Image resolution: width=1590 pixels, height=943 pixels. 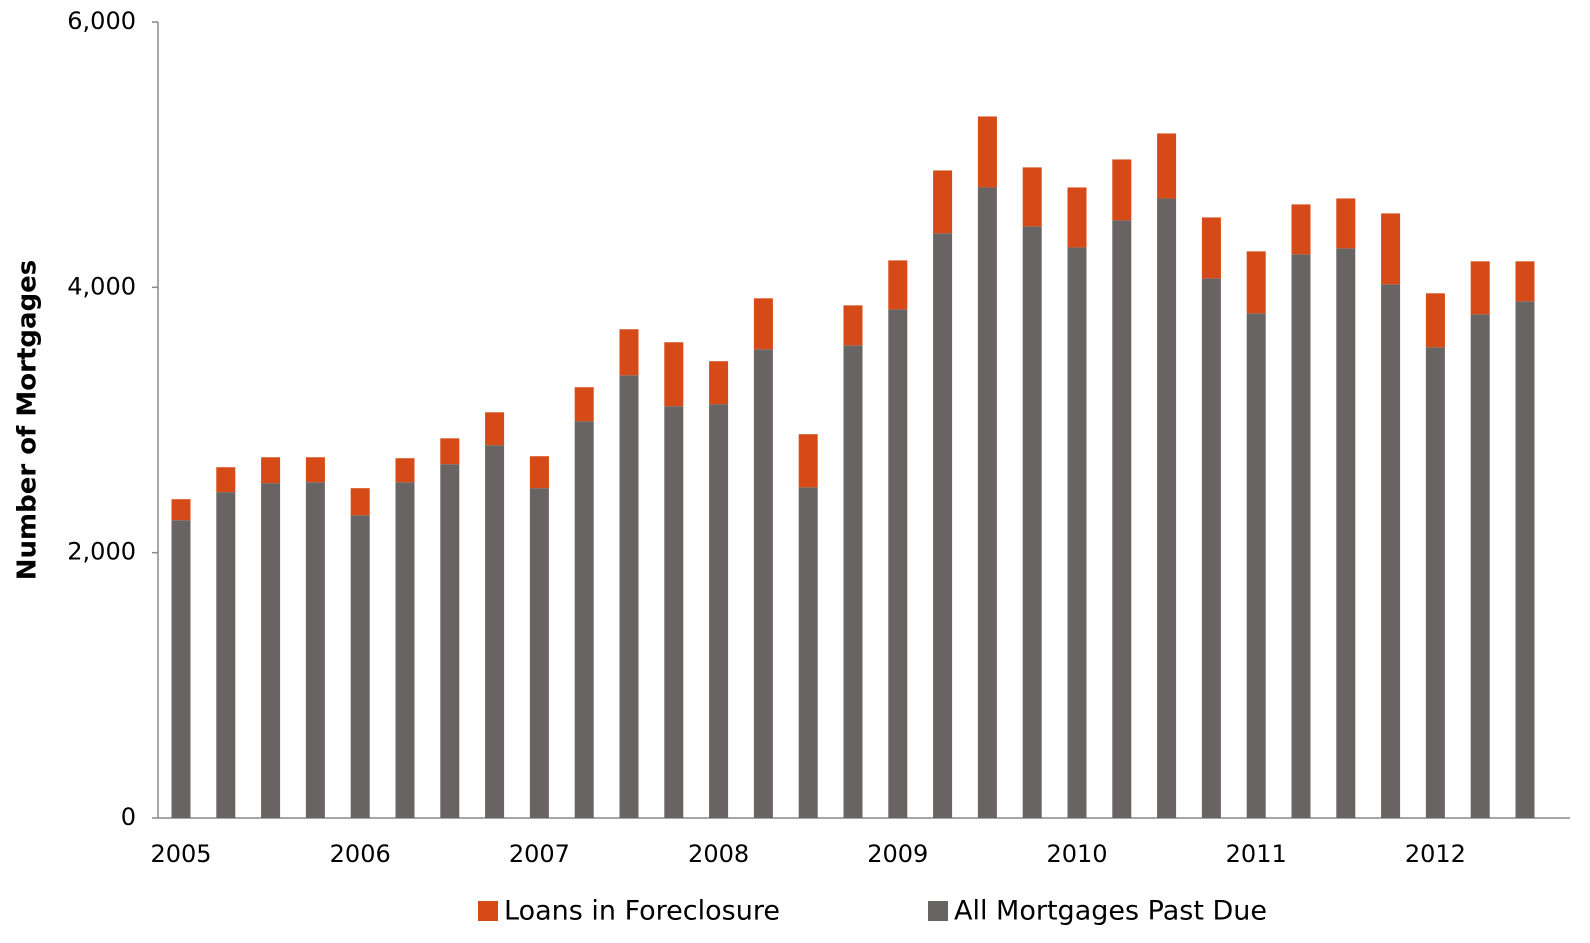 What do you see at coordinates (128, 817) in the screenshot?
I see `y-tick-label: 0` at bounding box center [128, 817].